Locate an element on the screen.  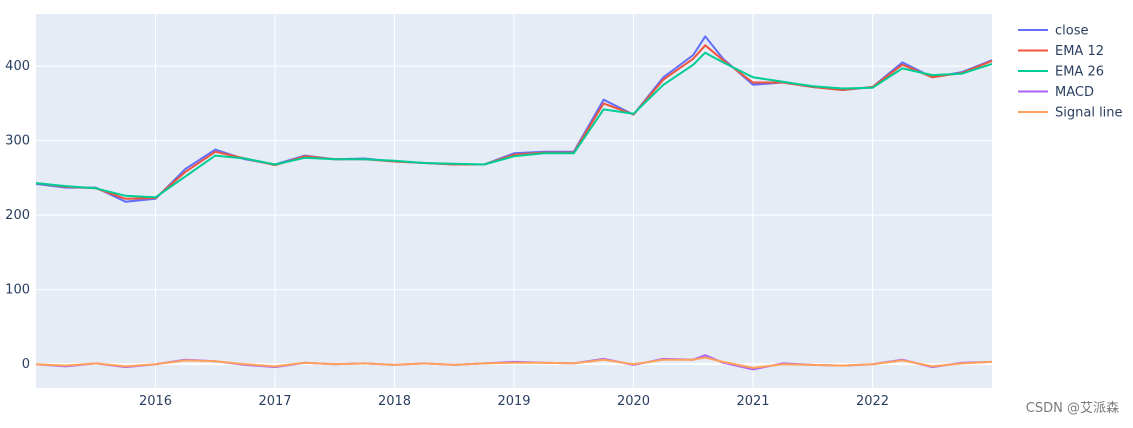
x-tick-label: 2020 is located at coordinates (633, 401).